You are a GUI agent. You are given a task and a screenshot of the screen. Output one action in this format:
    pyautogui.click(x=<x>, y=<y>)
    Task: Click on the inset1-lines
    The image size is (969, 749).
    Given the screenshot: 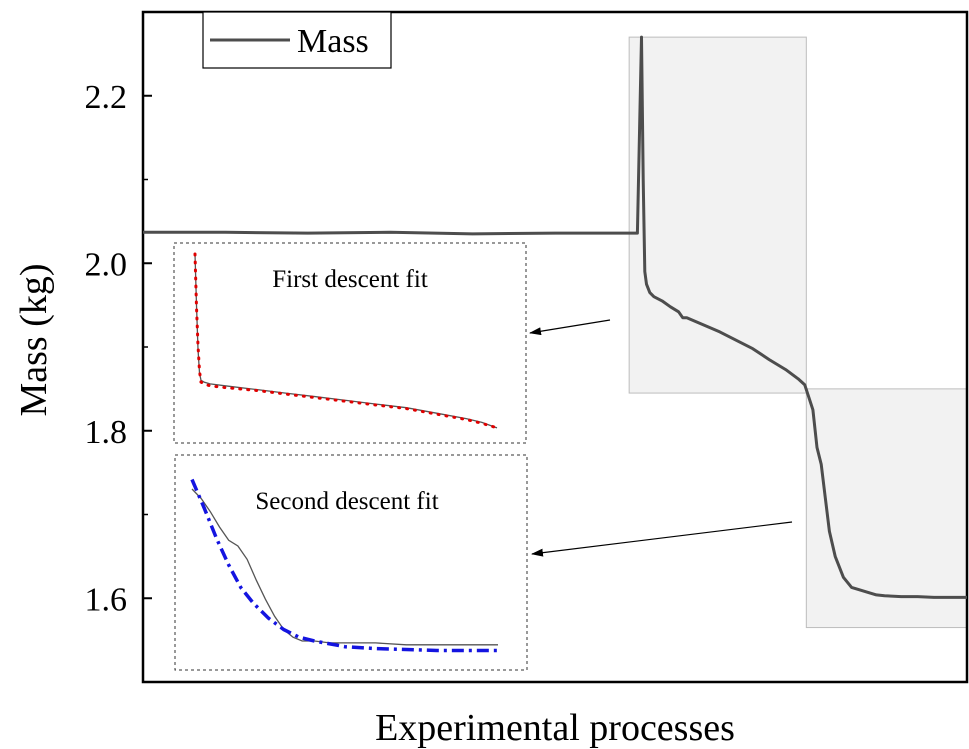 What is the action you would take?
    pyautogui.click(x=346, y=341)
    